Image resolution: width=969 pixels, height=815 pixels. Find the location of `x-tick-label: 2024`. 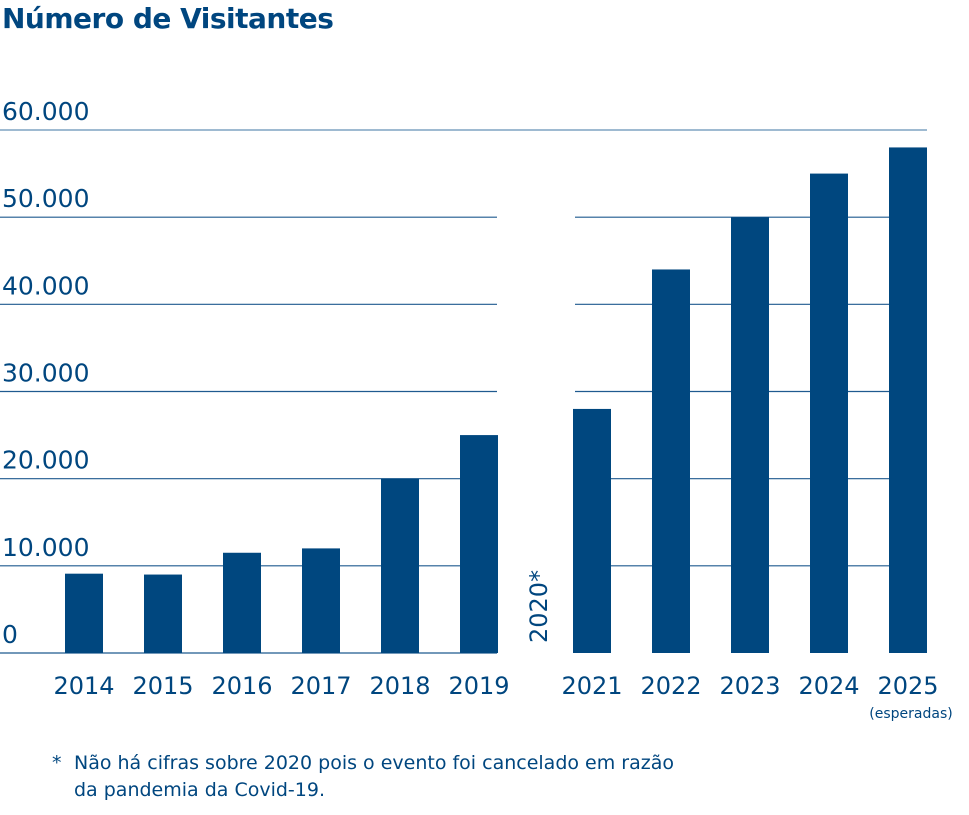

x-tick-label: 2024 is located at coordinates (828, 686).